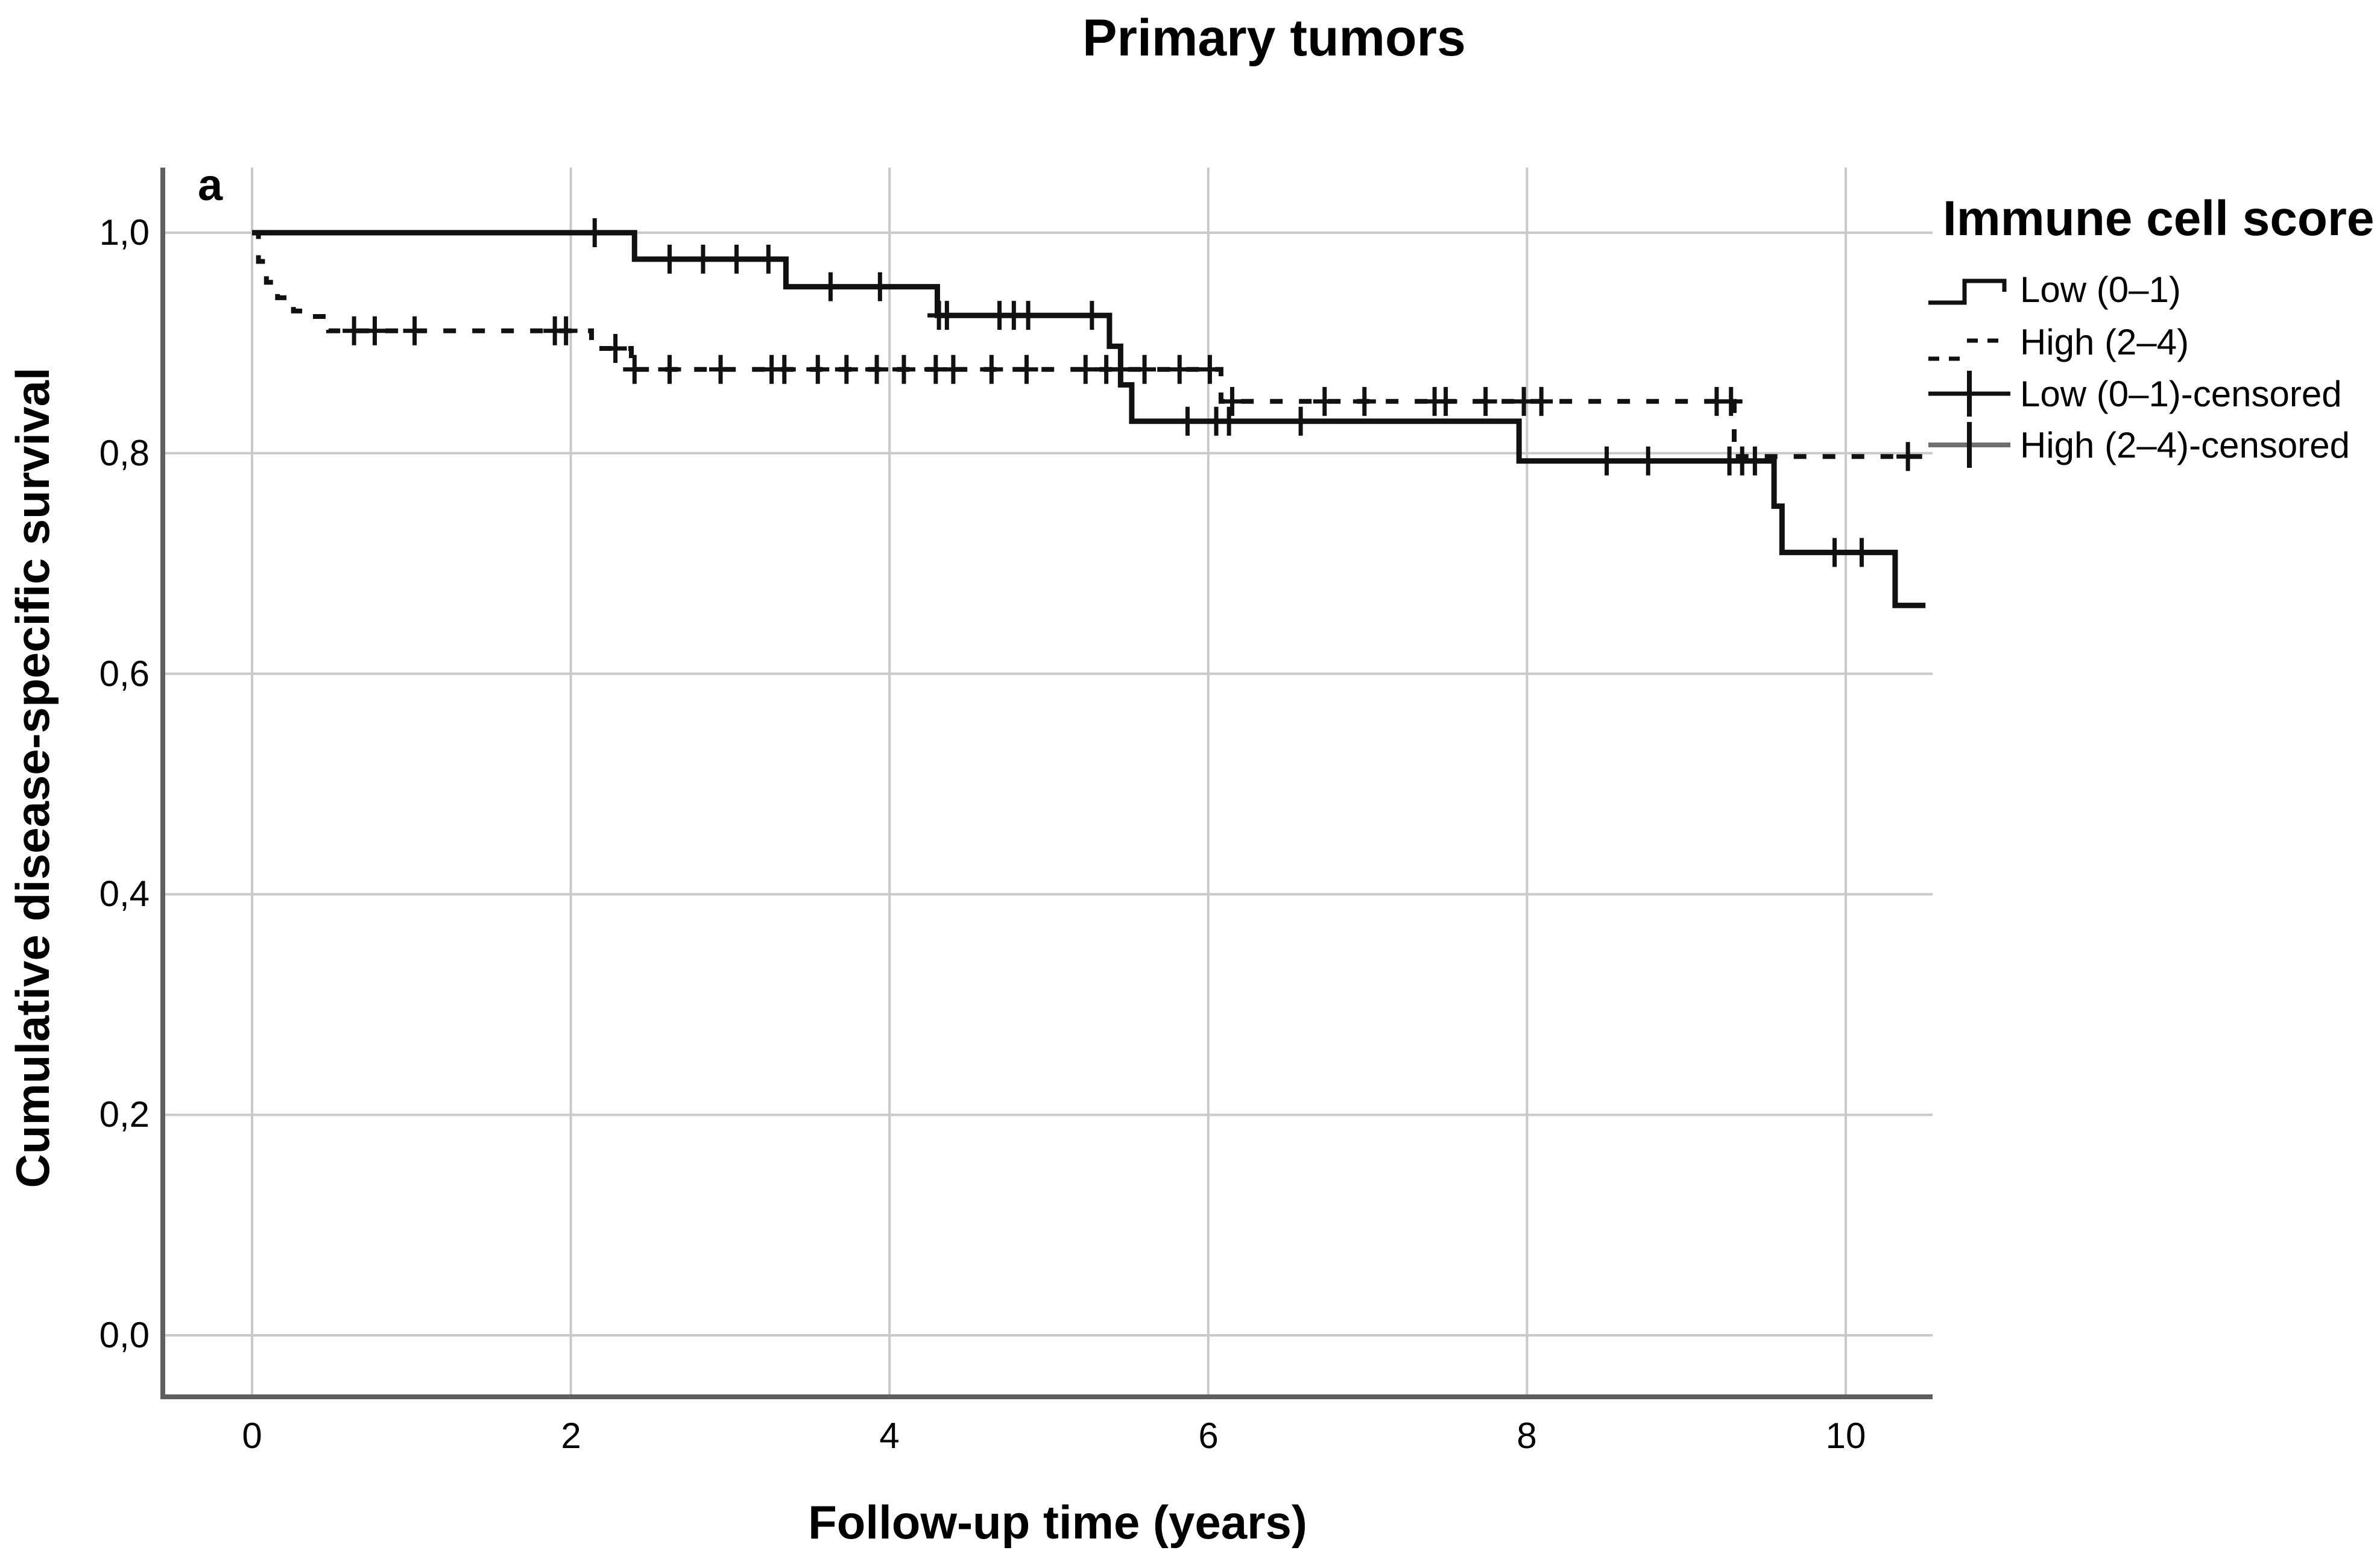  What do you see at coordinates (1968, 292) in the screenshot?
I see `solid-step-line-icon` at bounding box center [1968, 292].